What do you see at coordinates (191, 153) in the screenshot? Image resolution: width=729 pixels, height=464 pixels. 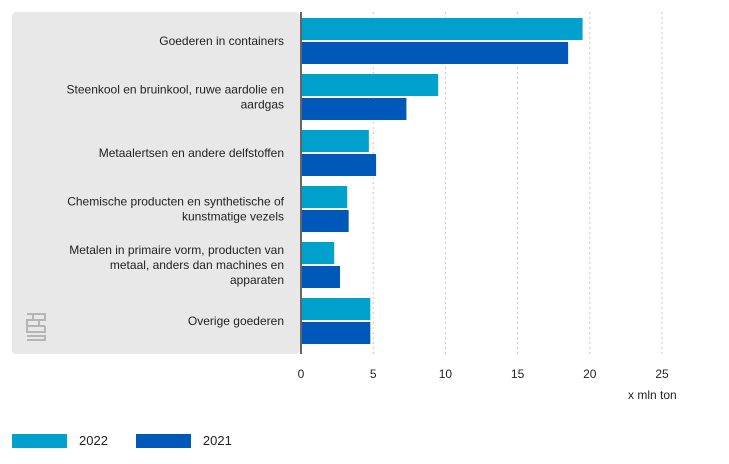 I see `category-label: Metaalertsen en andere delfstoffen` at bounding box center [191, 153].